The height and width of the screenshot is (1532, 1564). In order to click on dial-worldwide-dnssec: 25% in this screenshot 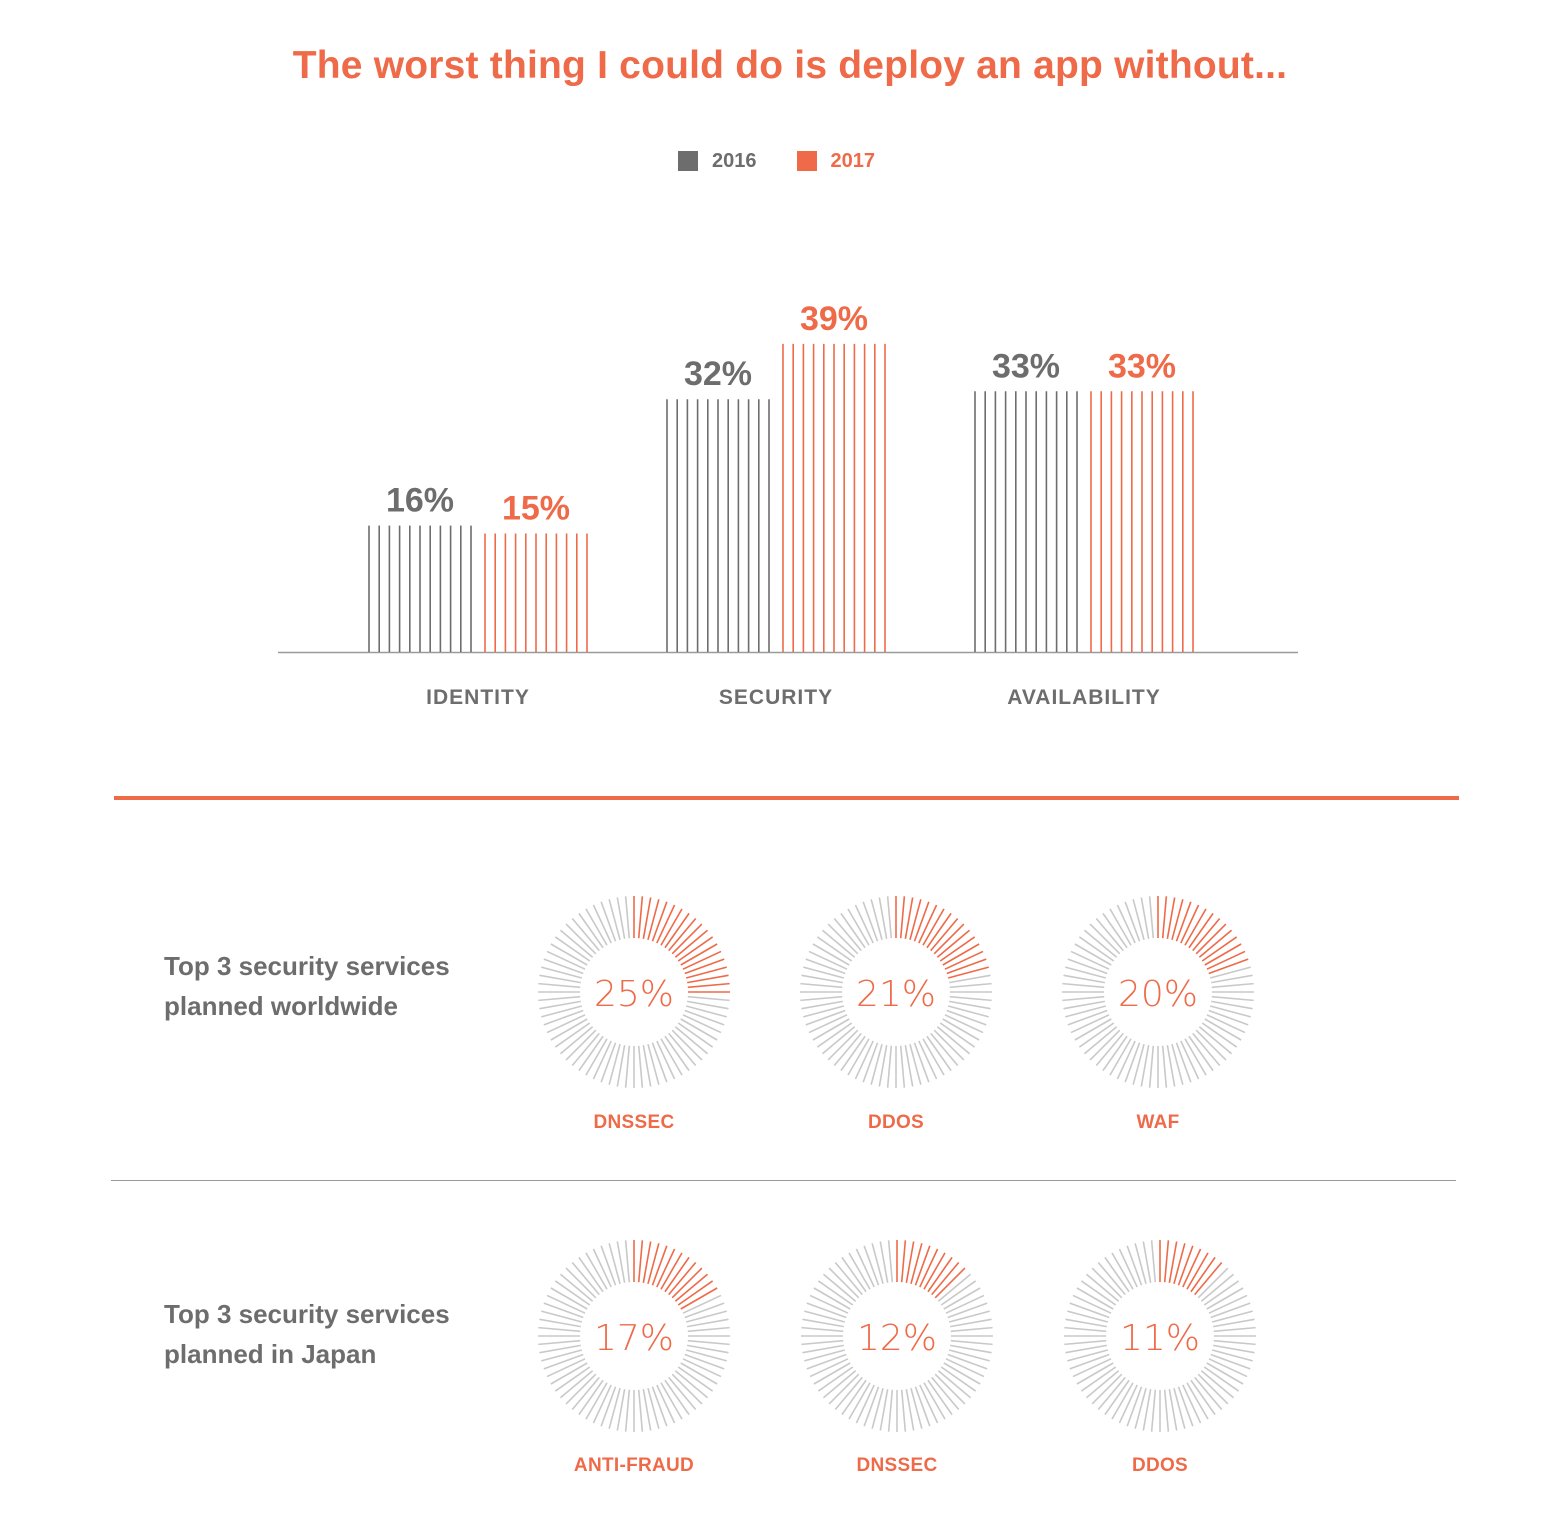, I will do `click(634, 992)`.